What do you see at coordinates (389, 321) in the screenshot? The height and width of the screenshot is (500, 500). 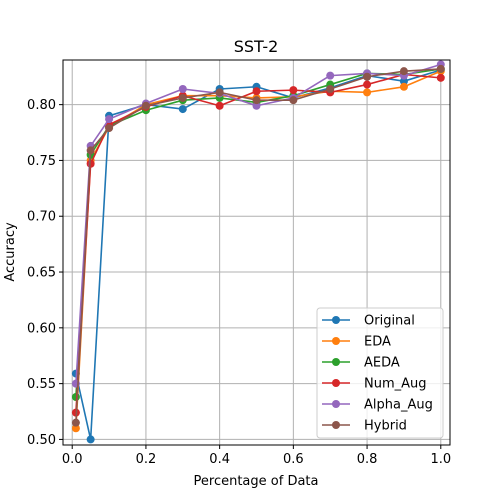 I see `legend-label: Original` at bounding box center [389, 321].